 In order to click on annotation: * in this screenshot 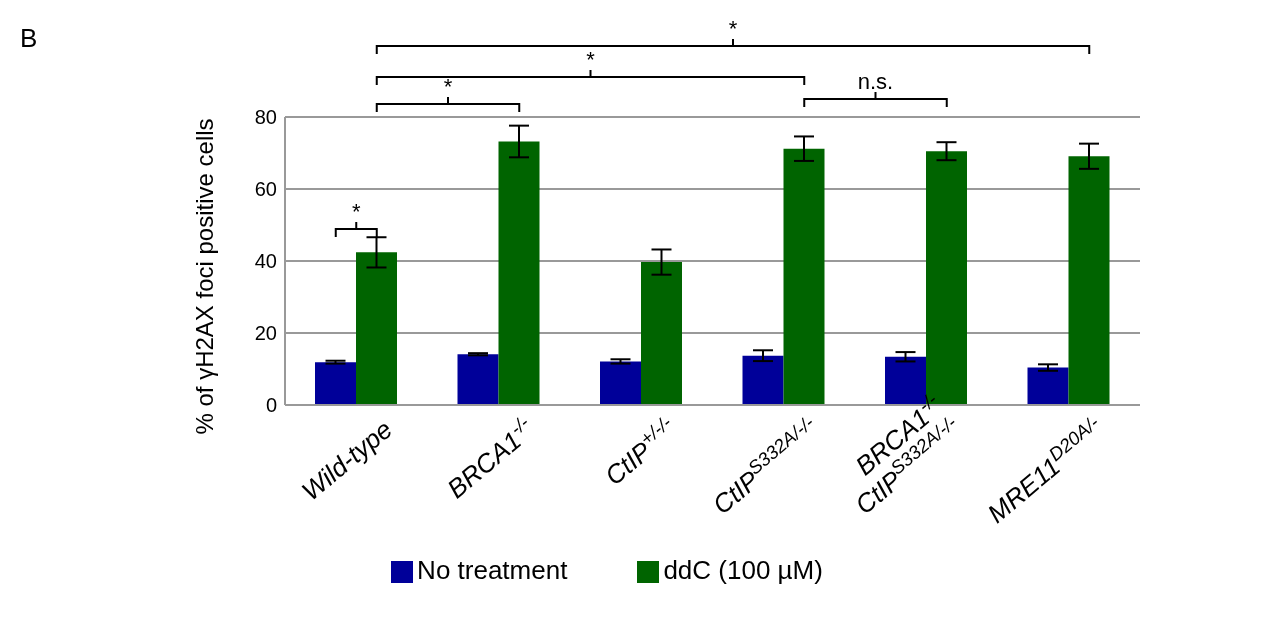, I will do `click(356, 211)`.